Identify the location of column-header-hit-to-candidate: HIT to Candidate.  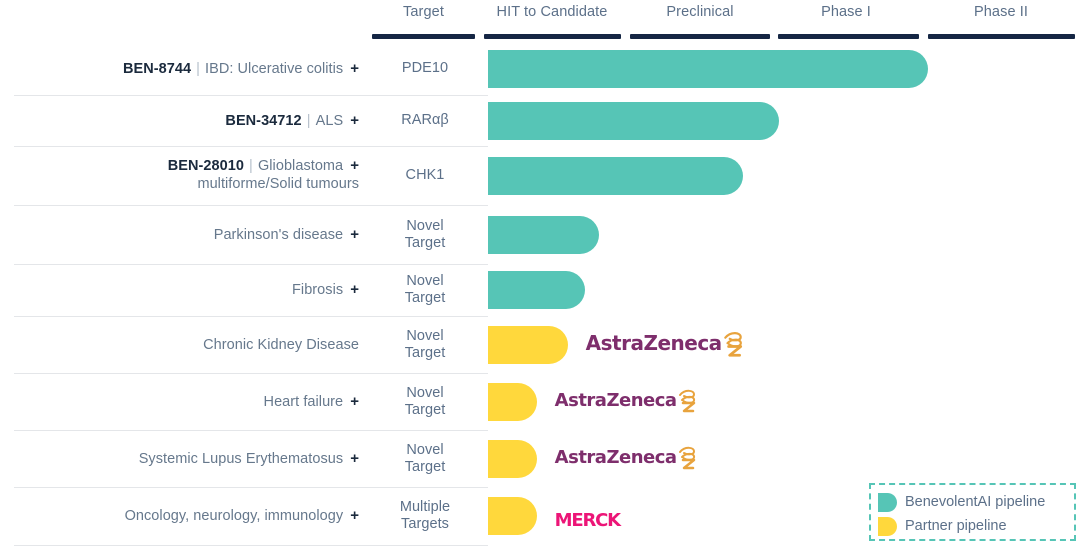
(552, 12).